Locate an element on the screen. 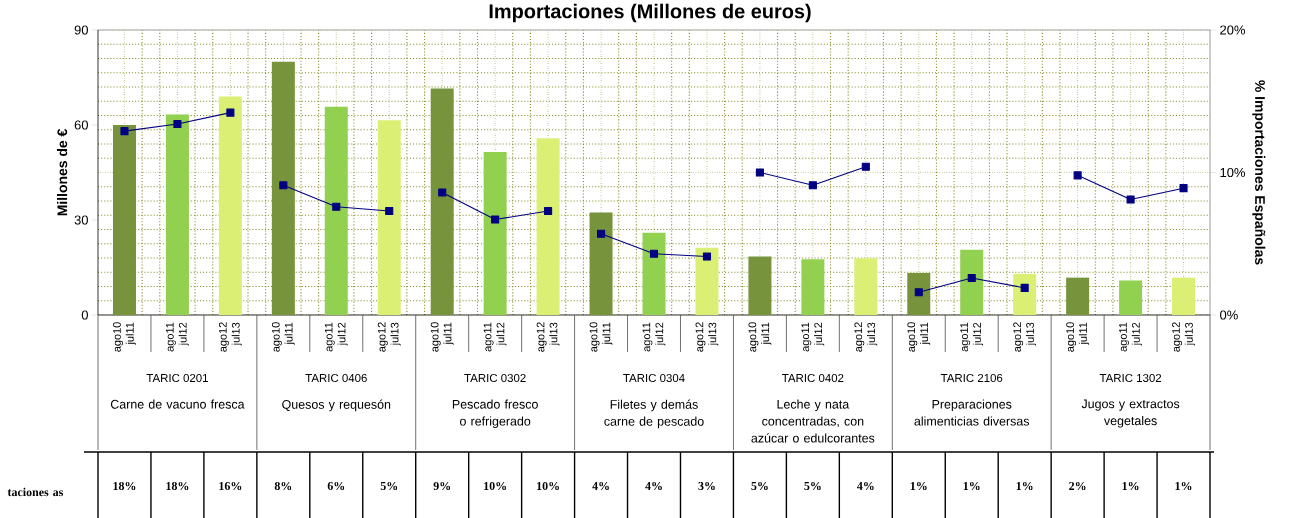 This screenshot has width=1300, height=518. text: Pescado fresco o refrigerado is located at coordinates (495, 414).